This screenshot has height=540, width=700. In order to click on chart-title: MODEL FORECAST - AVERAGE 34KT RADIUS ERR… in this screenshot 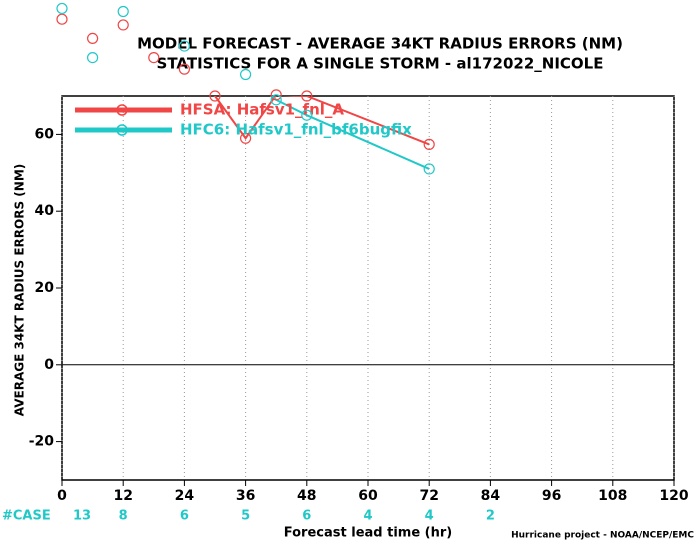, I will do `click(380, 44)`.